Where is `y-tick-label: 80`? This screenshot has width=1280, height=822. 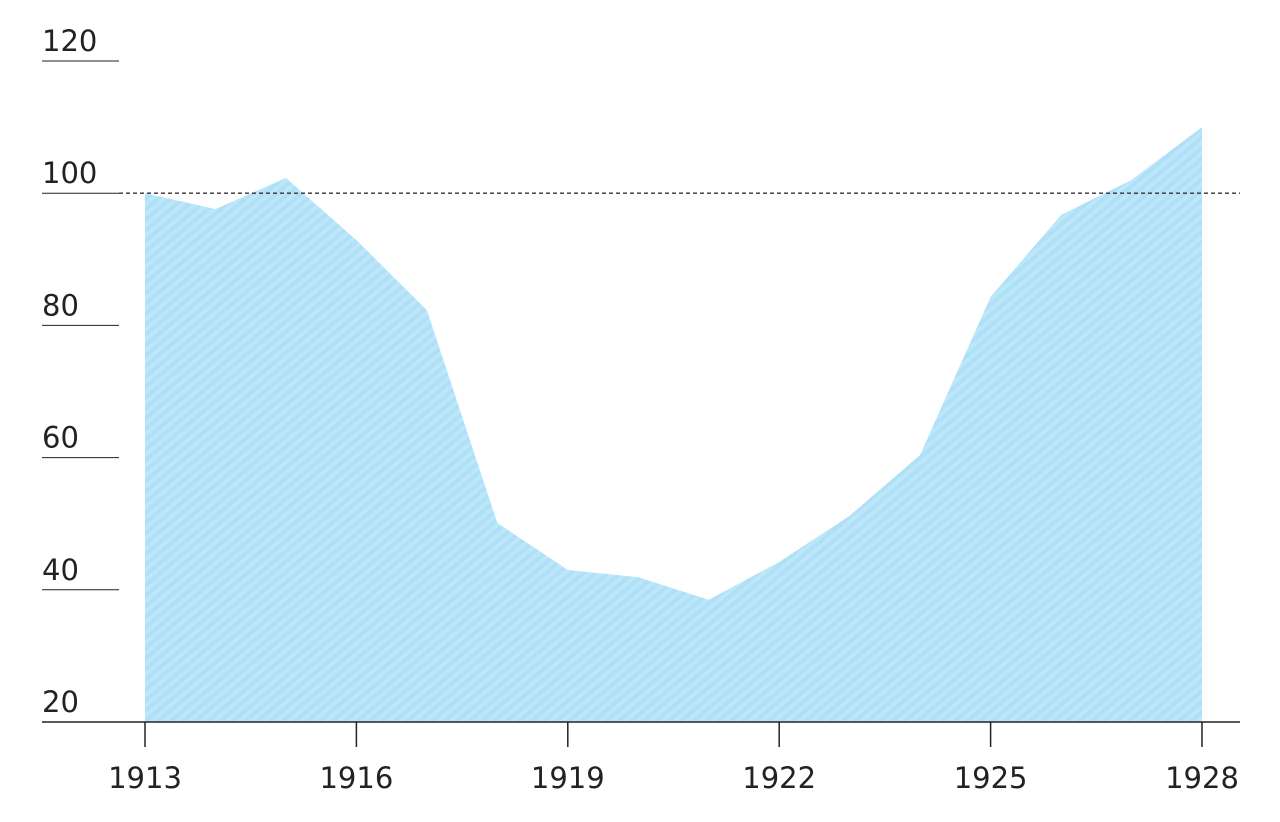
y-tick-label: 80 is located at coordinates (60, 305).